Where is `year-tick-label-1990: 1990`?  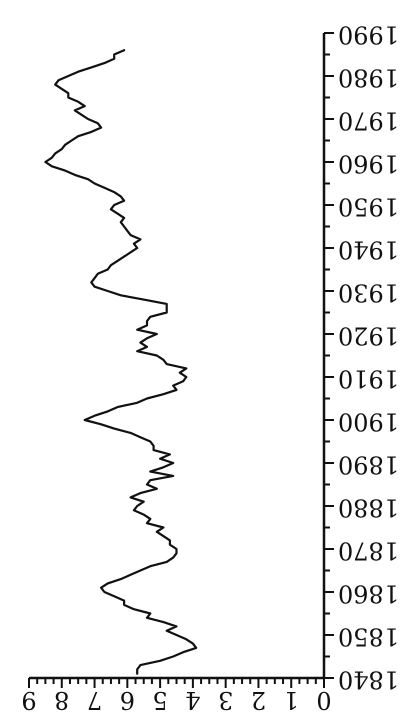 year-tick-label-1990: 1990 is located at coordinates (368, 35).